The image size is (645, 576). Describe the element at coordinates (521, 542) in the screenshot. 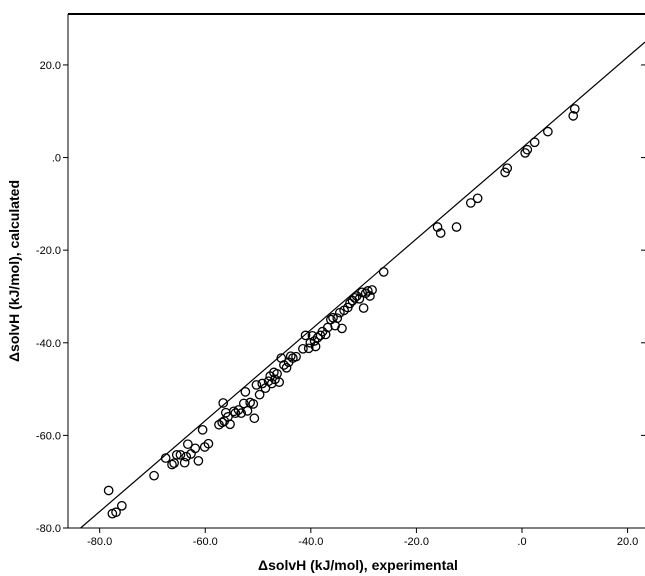

I see `x-tick-label: .0` at that location.